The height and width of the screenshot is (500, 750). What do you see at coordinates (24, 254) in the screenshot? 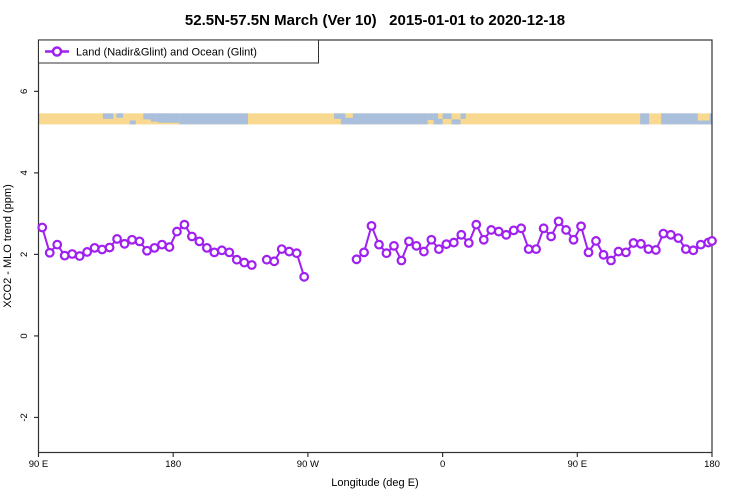
I see `y-tick-label: 2` at bounding box center [24, 254].